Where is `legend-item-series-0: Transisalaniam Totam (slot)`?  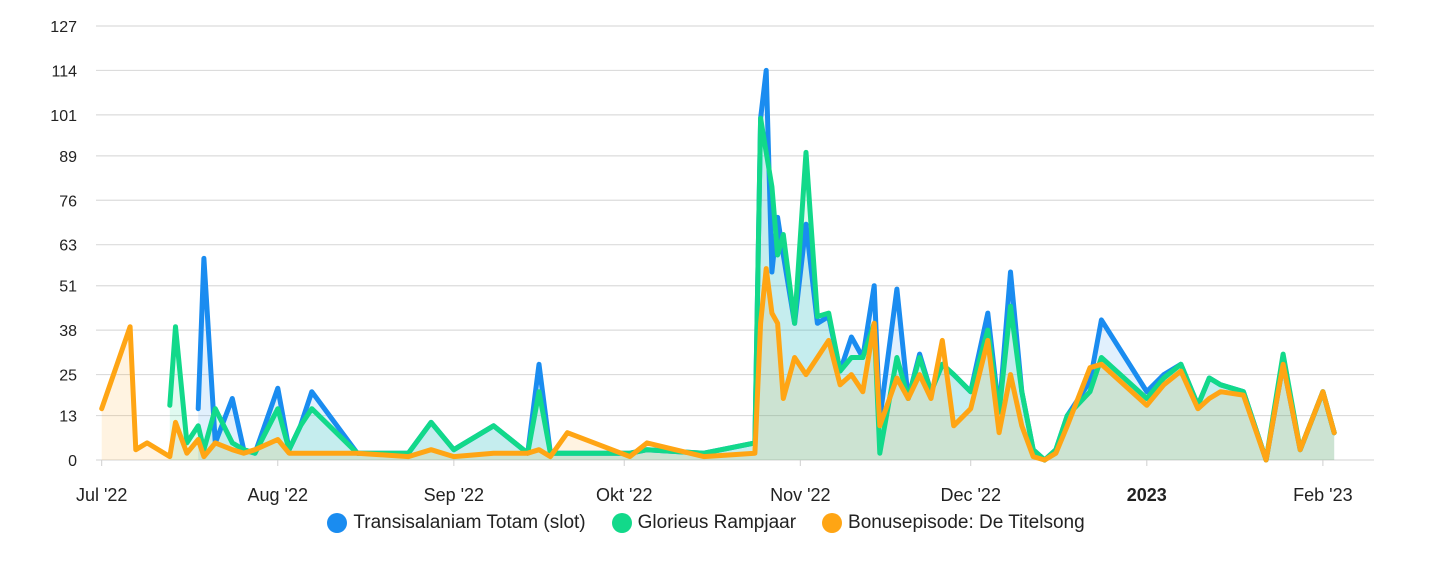 legend-item-series-0: Transisalaniam Totam (slot) is located at coordinates (456, 523).